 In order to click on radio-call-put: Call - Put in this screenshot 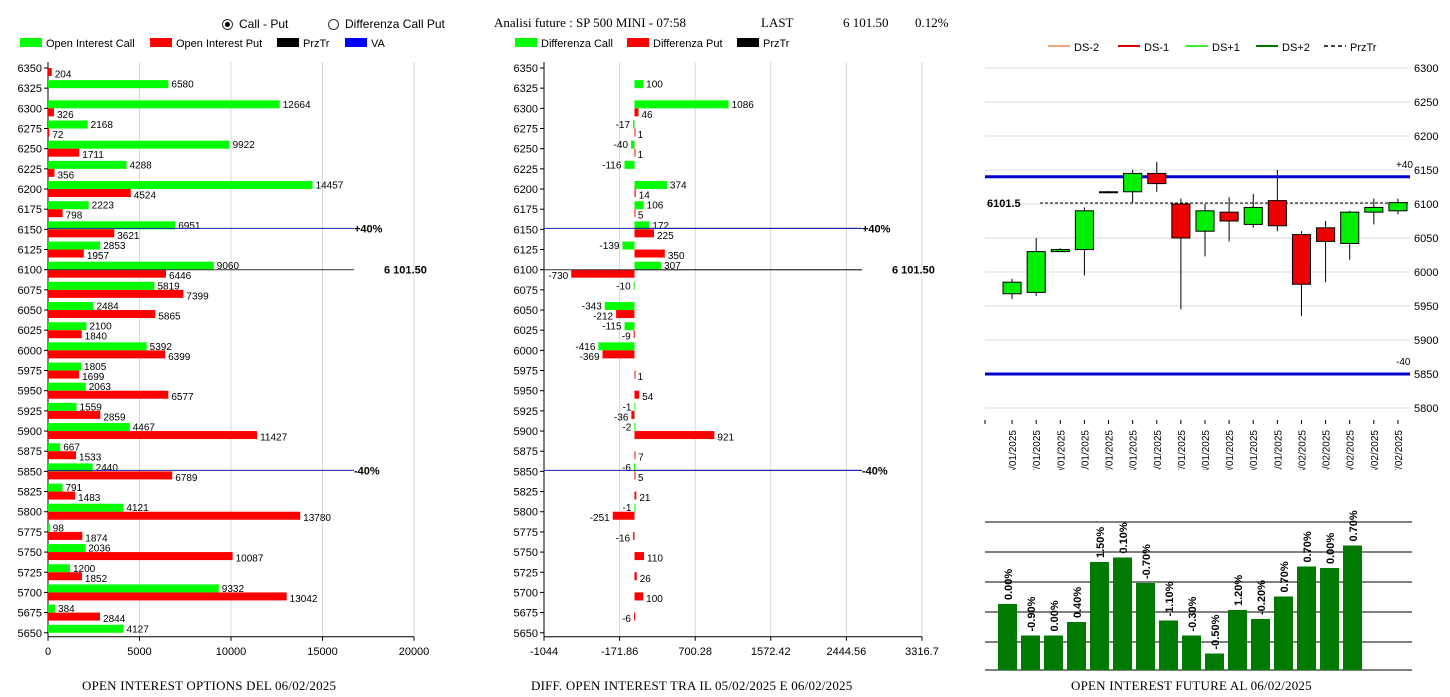, I will do `click(255, 24)`.